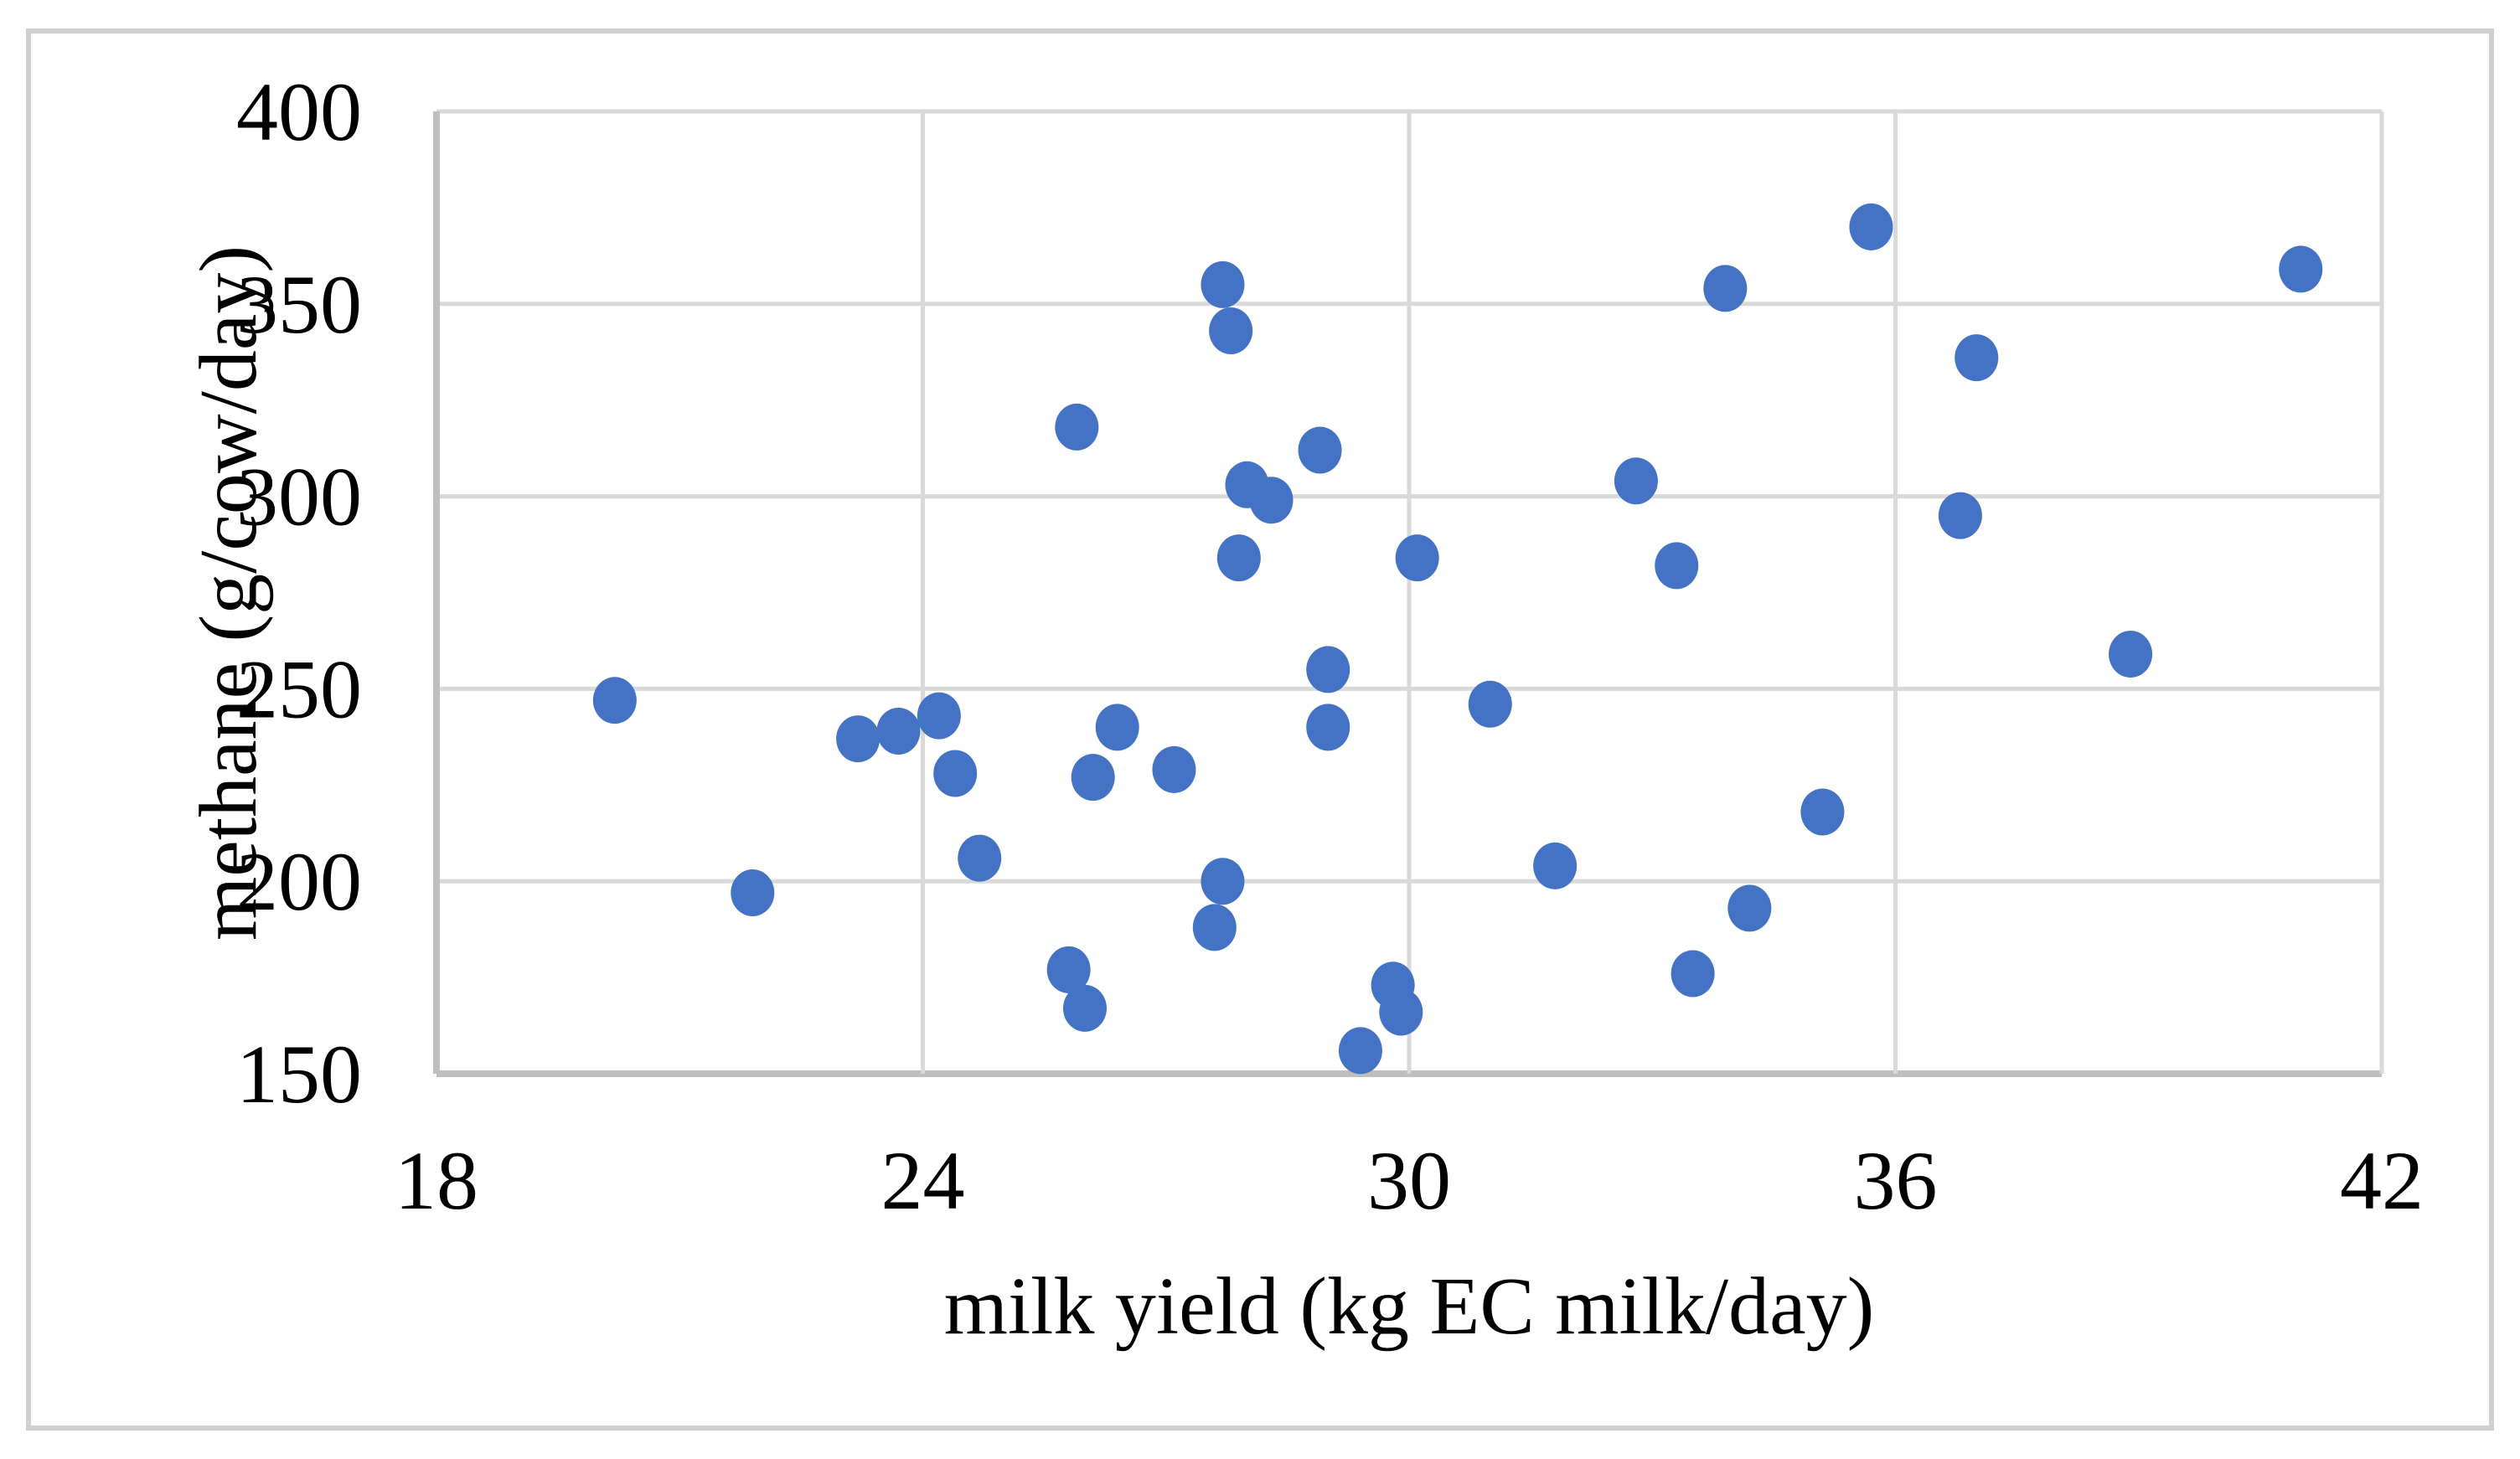 The width and height of the screenshot is (2520, 1459). Describe the element at coordinates (299, 498) in the screenshot. I see `y-tick-label: 300` at that location.